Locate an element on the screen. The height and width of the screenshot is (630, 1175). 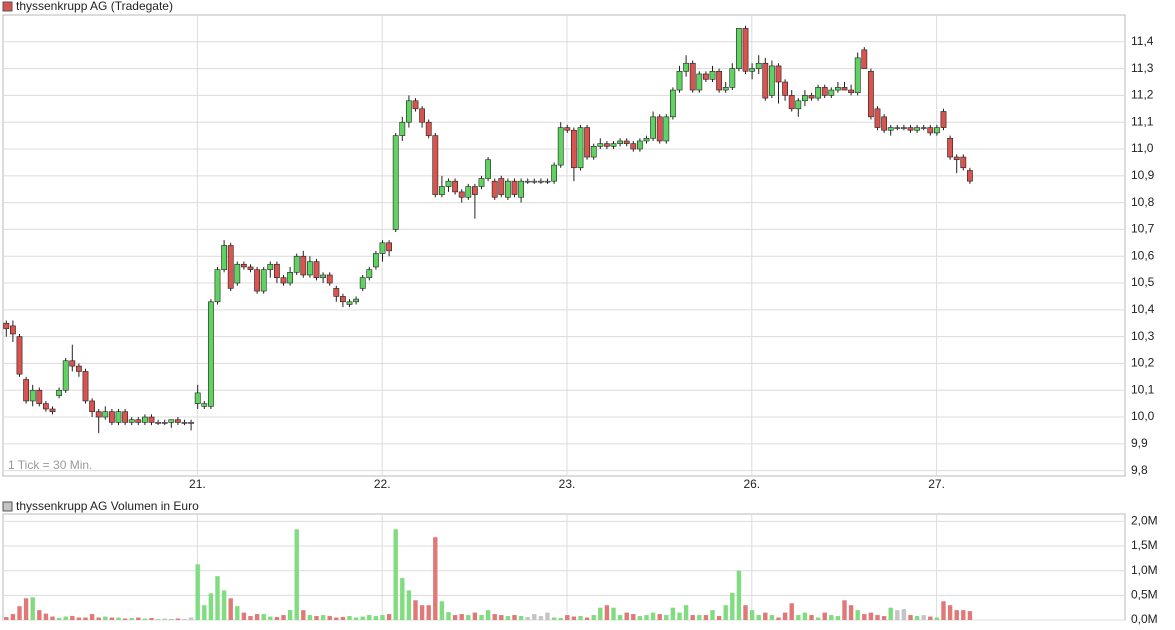
x-tick-label: 27. is located at coordinates (936, 484).